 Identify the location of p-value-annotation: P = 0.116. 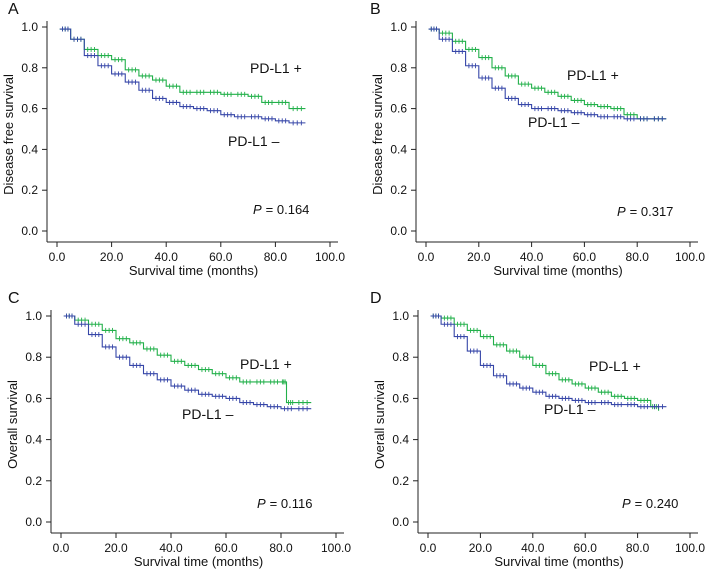
(284, 503).